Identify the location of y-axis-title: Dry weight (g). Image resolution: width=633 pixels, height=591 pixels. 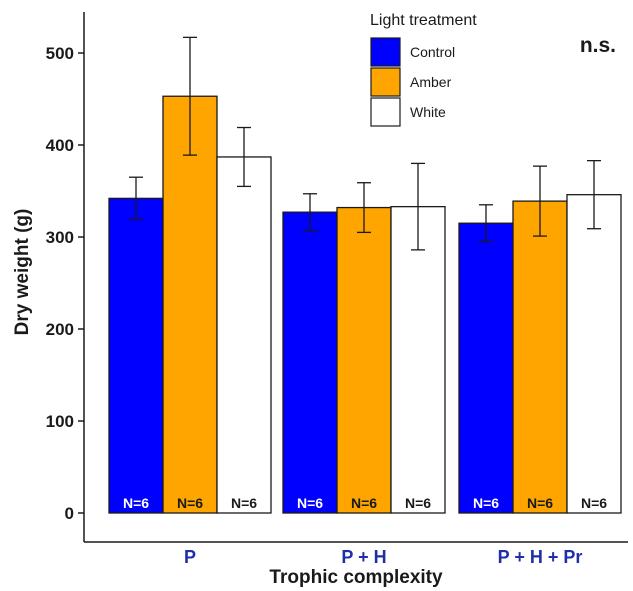
(22, 272).